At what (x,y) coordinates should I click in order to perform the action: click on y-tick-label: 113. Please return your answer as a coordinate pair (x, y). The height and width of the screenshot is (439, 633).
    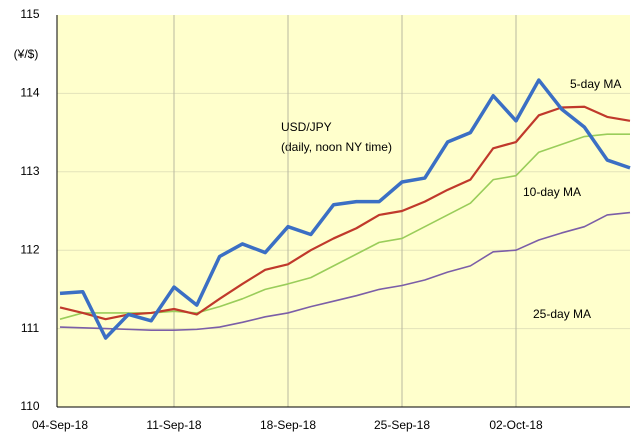
    Looking at the image, I should click on (29, 171).